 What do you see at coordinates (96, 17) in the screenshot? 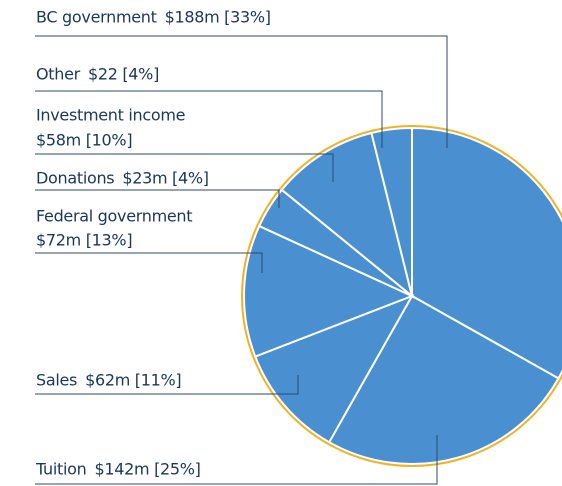
I see `slice-label: BC government` at bounding box center [96, 17].